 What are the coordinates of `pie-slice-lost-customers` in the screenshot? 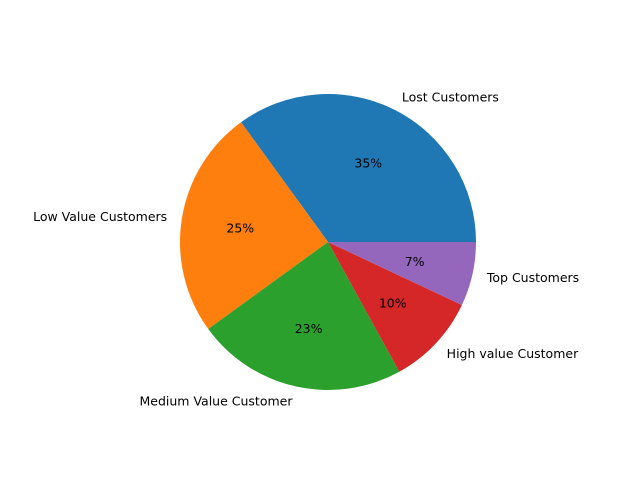 It's located at (359, 168).